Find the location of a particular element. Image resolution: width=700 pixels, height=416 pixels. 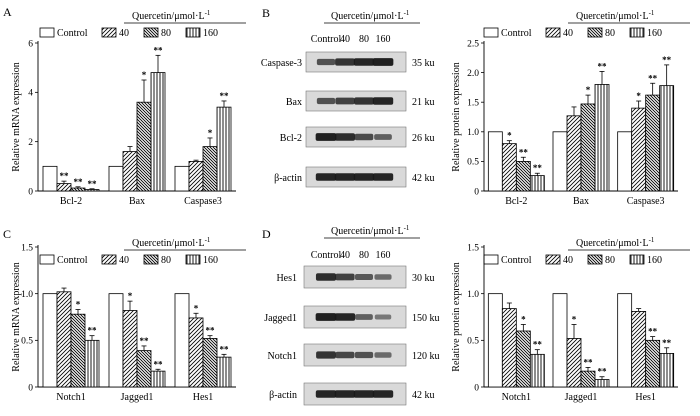

panel-label: D is located at coordinates (266, 234).